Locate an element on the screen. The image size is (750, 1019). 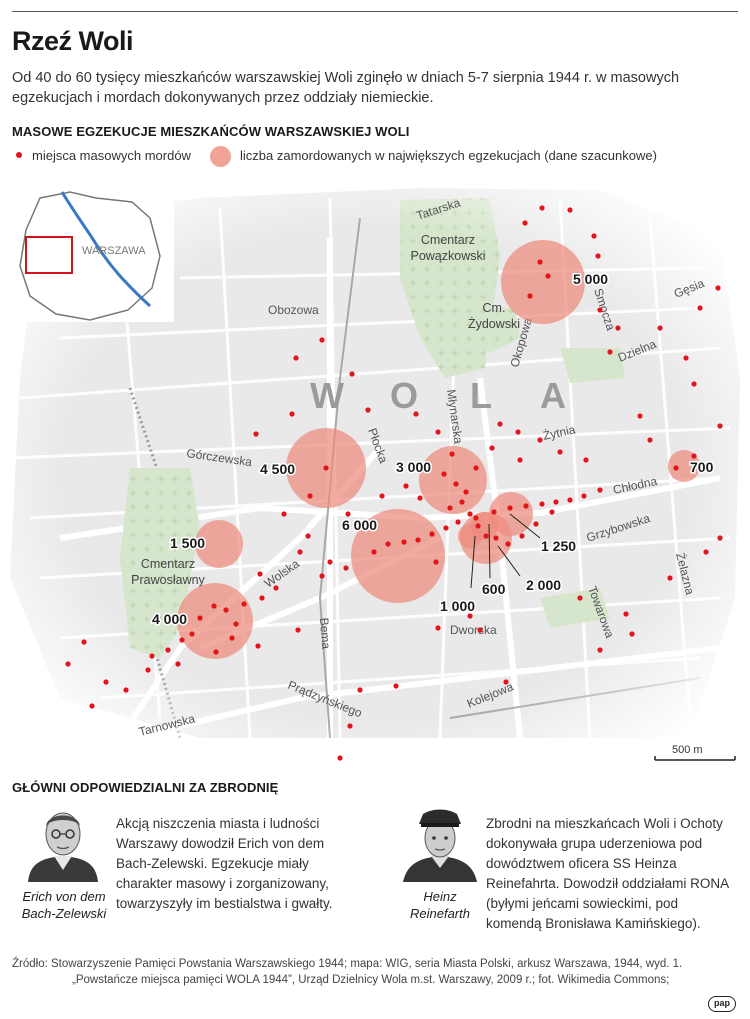
count-700: 700 is located at coordinates (702, 467).